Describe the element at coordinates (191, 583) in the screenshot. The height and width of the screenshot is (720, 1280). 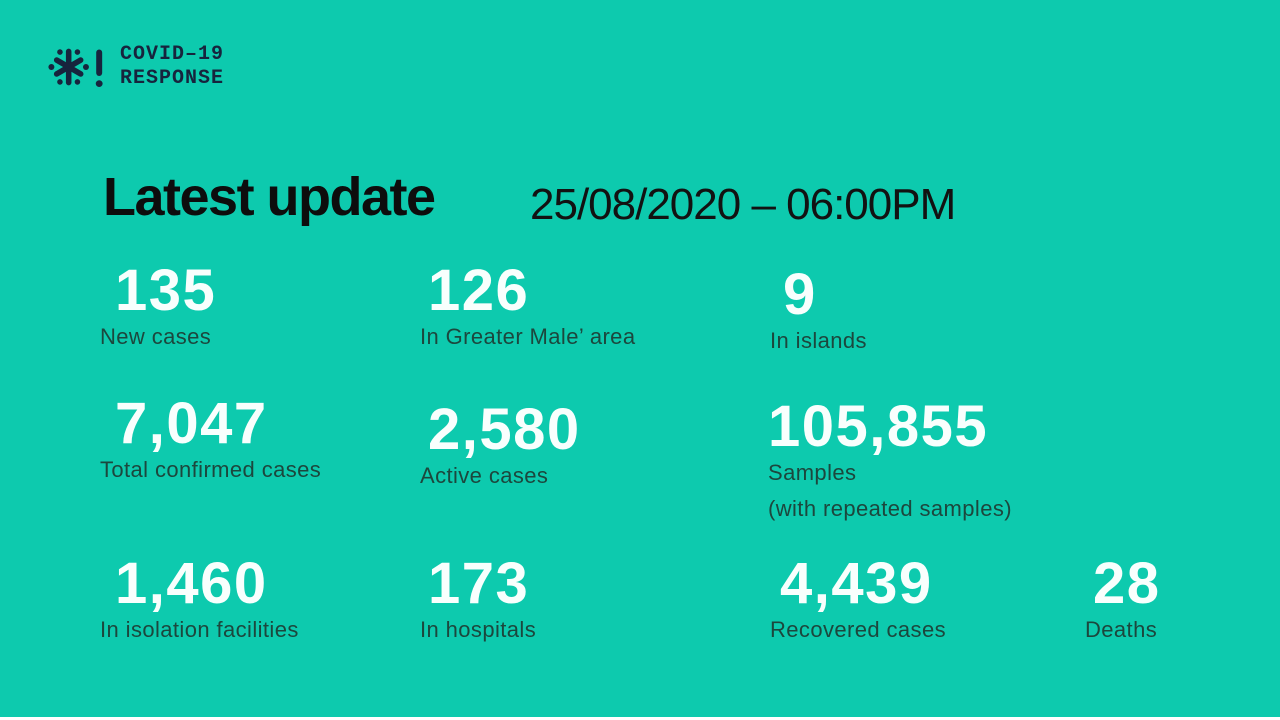
I see `stat-value: 1,460` at that location.